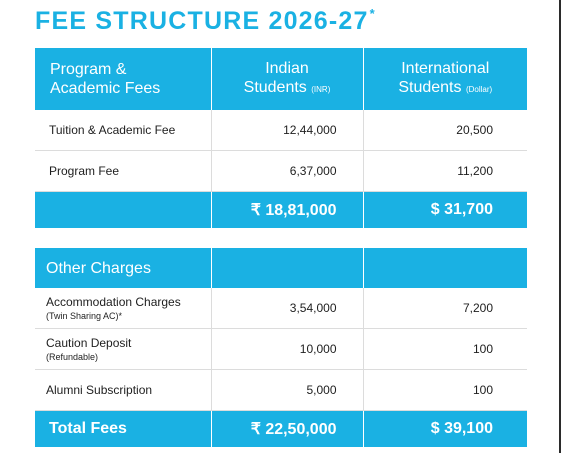 The width and height of the screenshot is (561, 453). I want to click on row-label: Accommodation Charges, so click(113, 302).